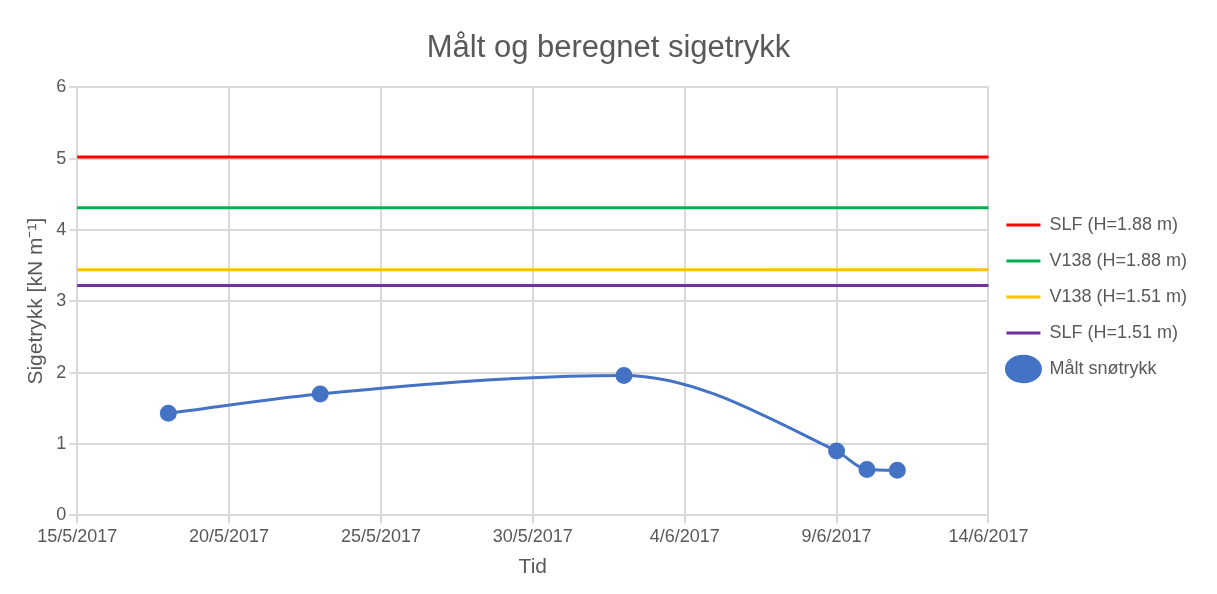  Describe the element at coordinates (1118, 295) in the screenshot. I see `legend-label: V138 (H=1.51 m)` at that location.